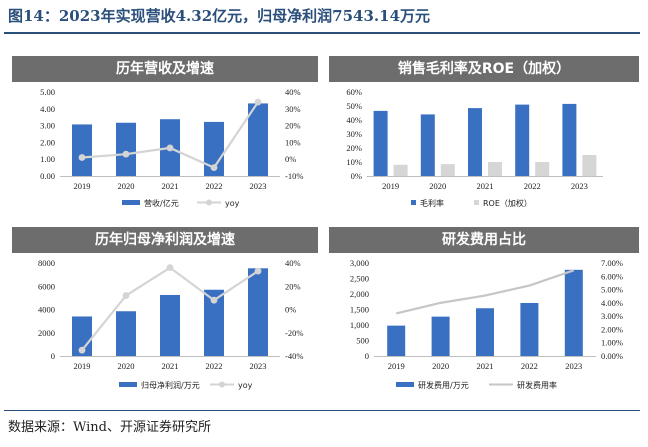  Describe the element at coordinates (47, 142) in the screenshot. I see `y-tick-label: 2.00` at that location.